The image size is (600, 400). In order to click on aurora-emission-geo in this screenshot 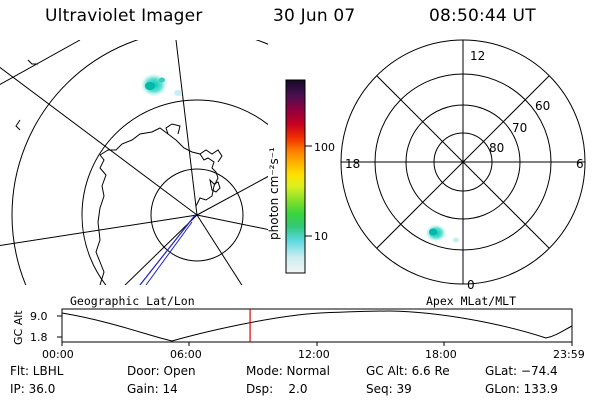, I will do `click(161, 85)`.